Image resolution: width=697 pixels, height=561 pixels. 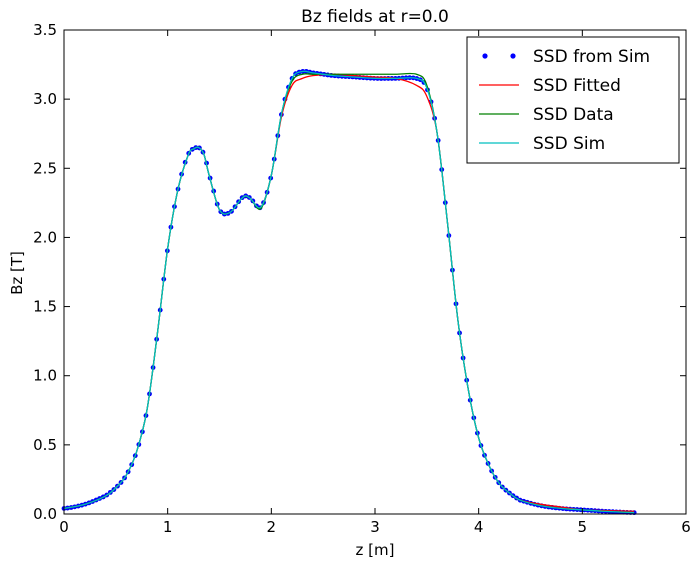 I want to click on legend: SSD from Sim SSD Fitted SSD Data SSD Sim, so click(x=573, y=100).